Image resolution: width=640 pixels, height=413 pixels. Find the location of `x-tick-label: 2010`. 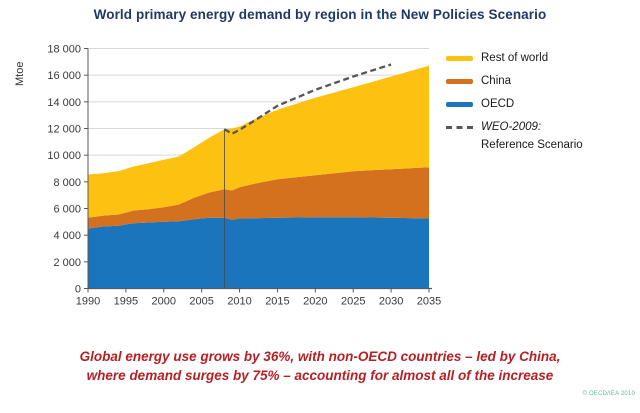

x-tick-label: 2010 is located at coordinates (239, 302).